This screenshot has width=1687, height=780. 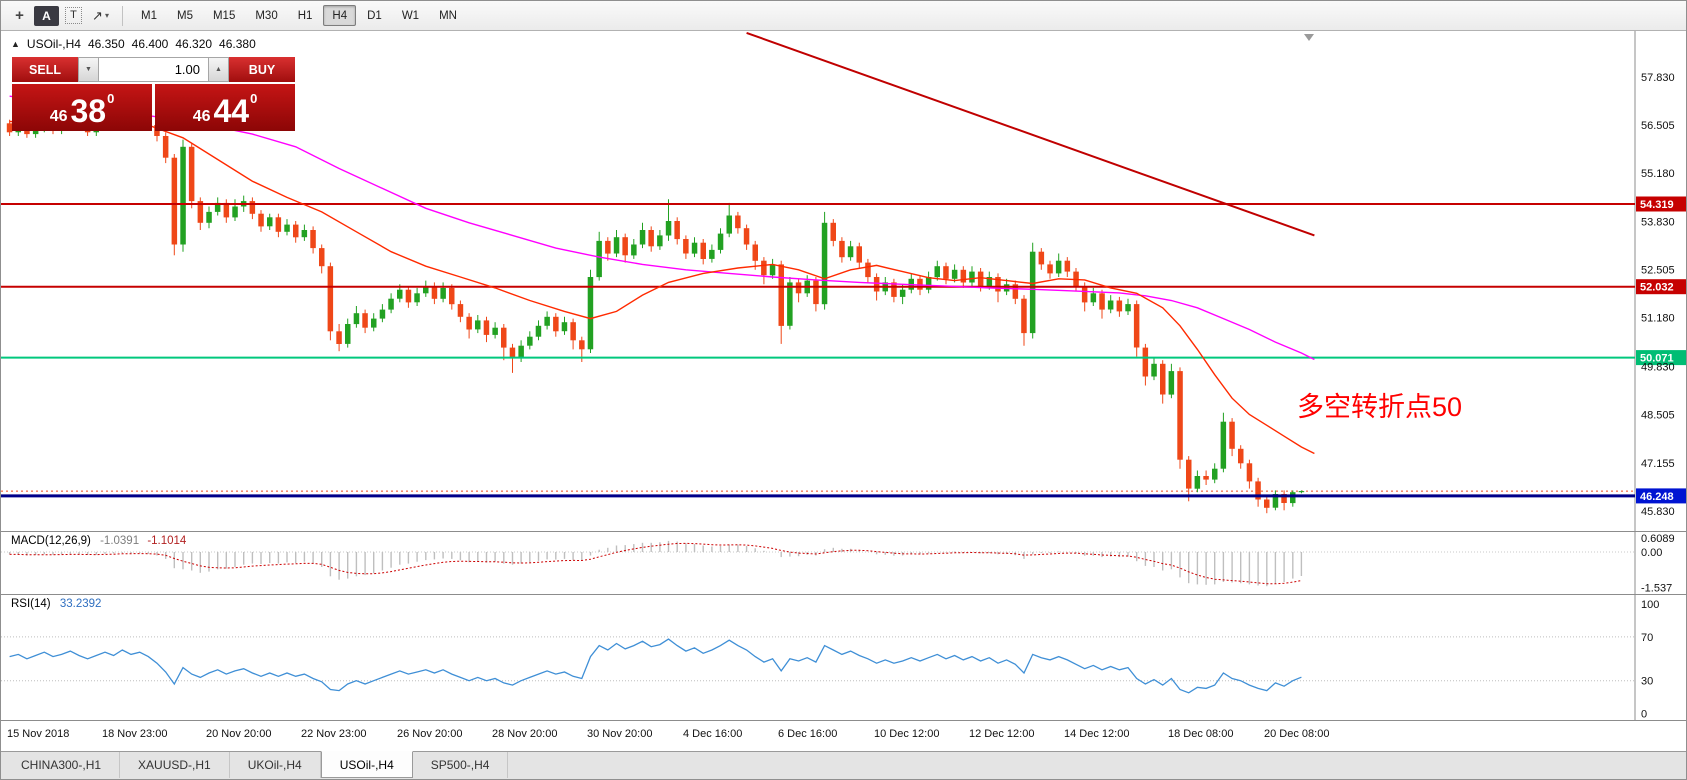 What do you see at coordinates (1658, 415) in the screenshot?
I see `price-axis-label: 48.505` at bounding box center [1658, 415].